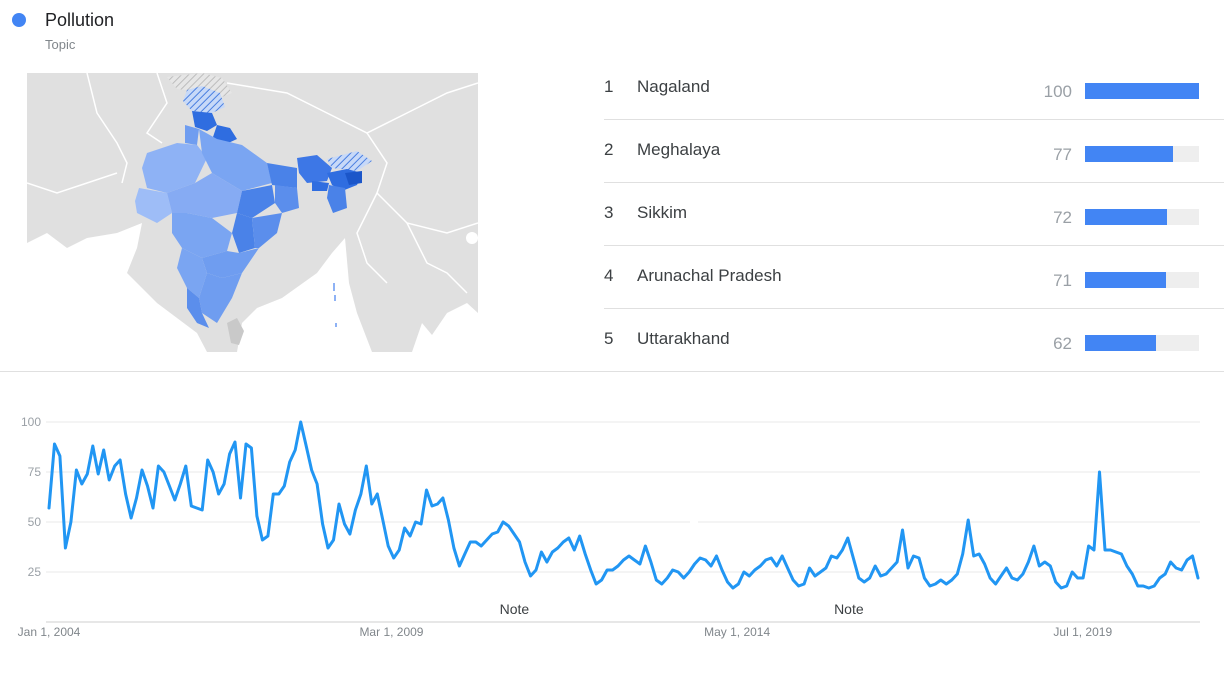 The width and height of the screenshot is (1224, 675). What do you see at coordinates (60, 44) in the screenshot?
I see `topic-type: Topic` at bounding box center [60, 44].